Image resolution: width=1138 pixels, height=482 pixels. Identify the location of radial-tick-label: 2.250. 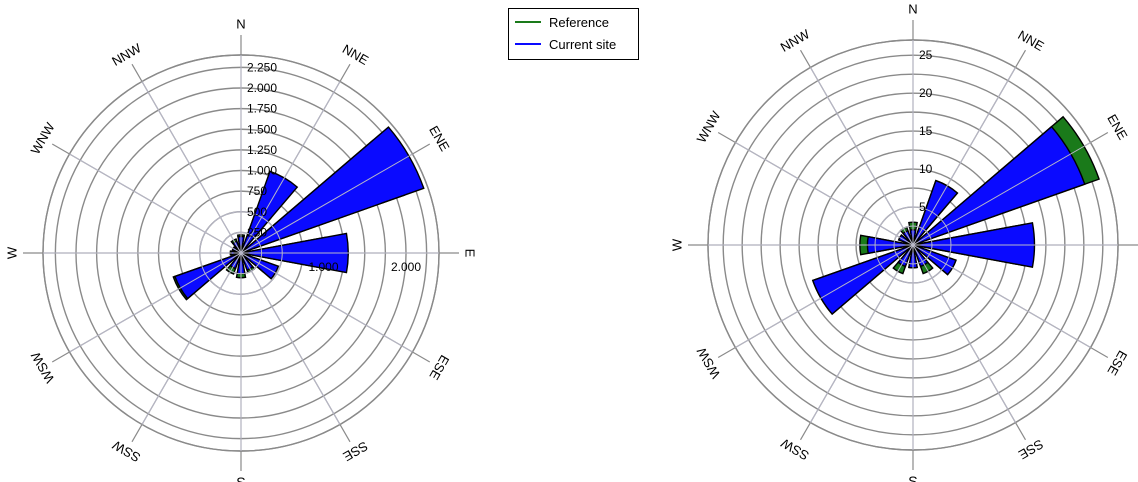
(262, 67).